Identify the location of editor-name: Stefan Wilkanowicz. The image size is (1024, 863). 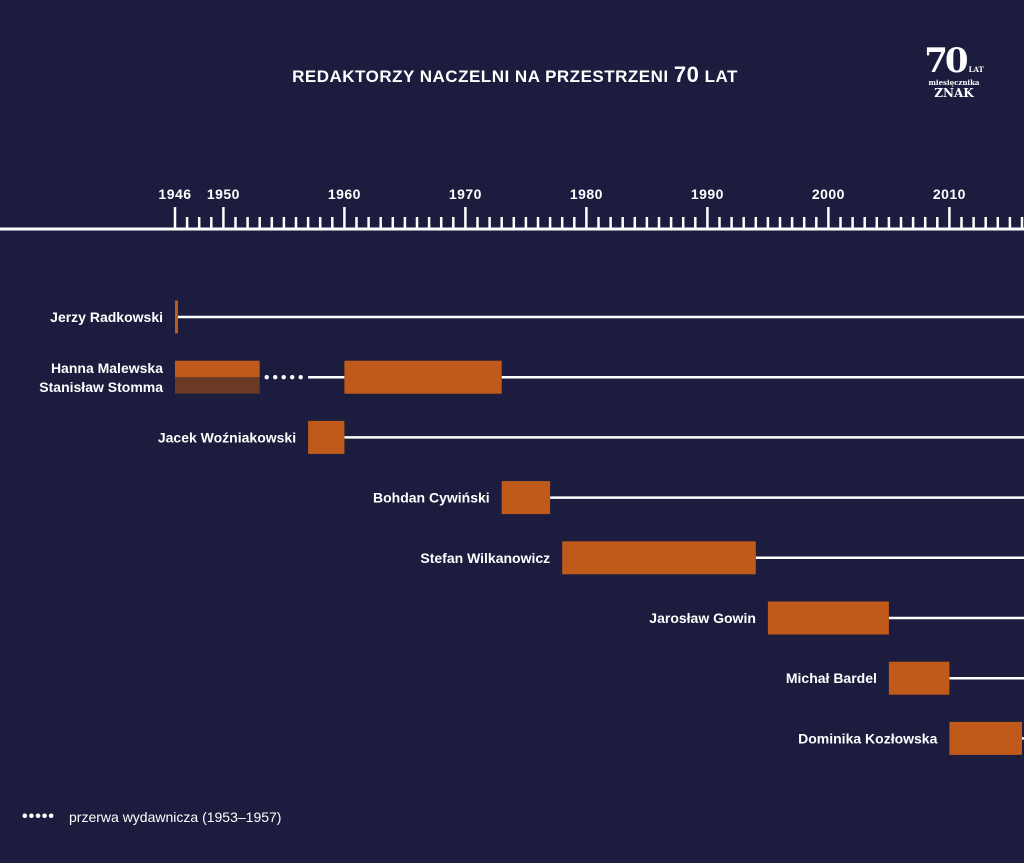
(485, 558).